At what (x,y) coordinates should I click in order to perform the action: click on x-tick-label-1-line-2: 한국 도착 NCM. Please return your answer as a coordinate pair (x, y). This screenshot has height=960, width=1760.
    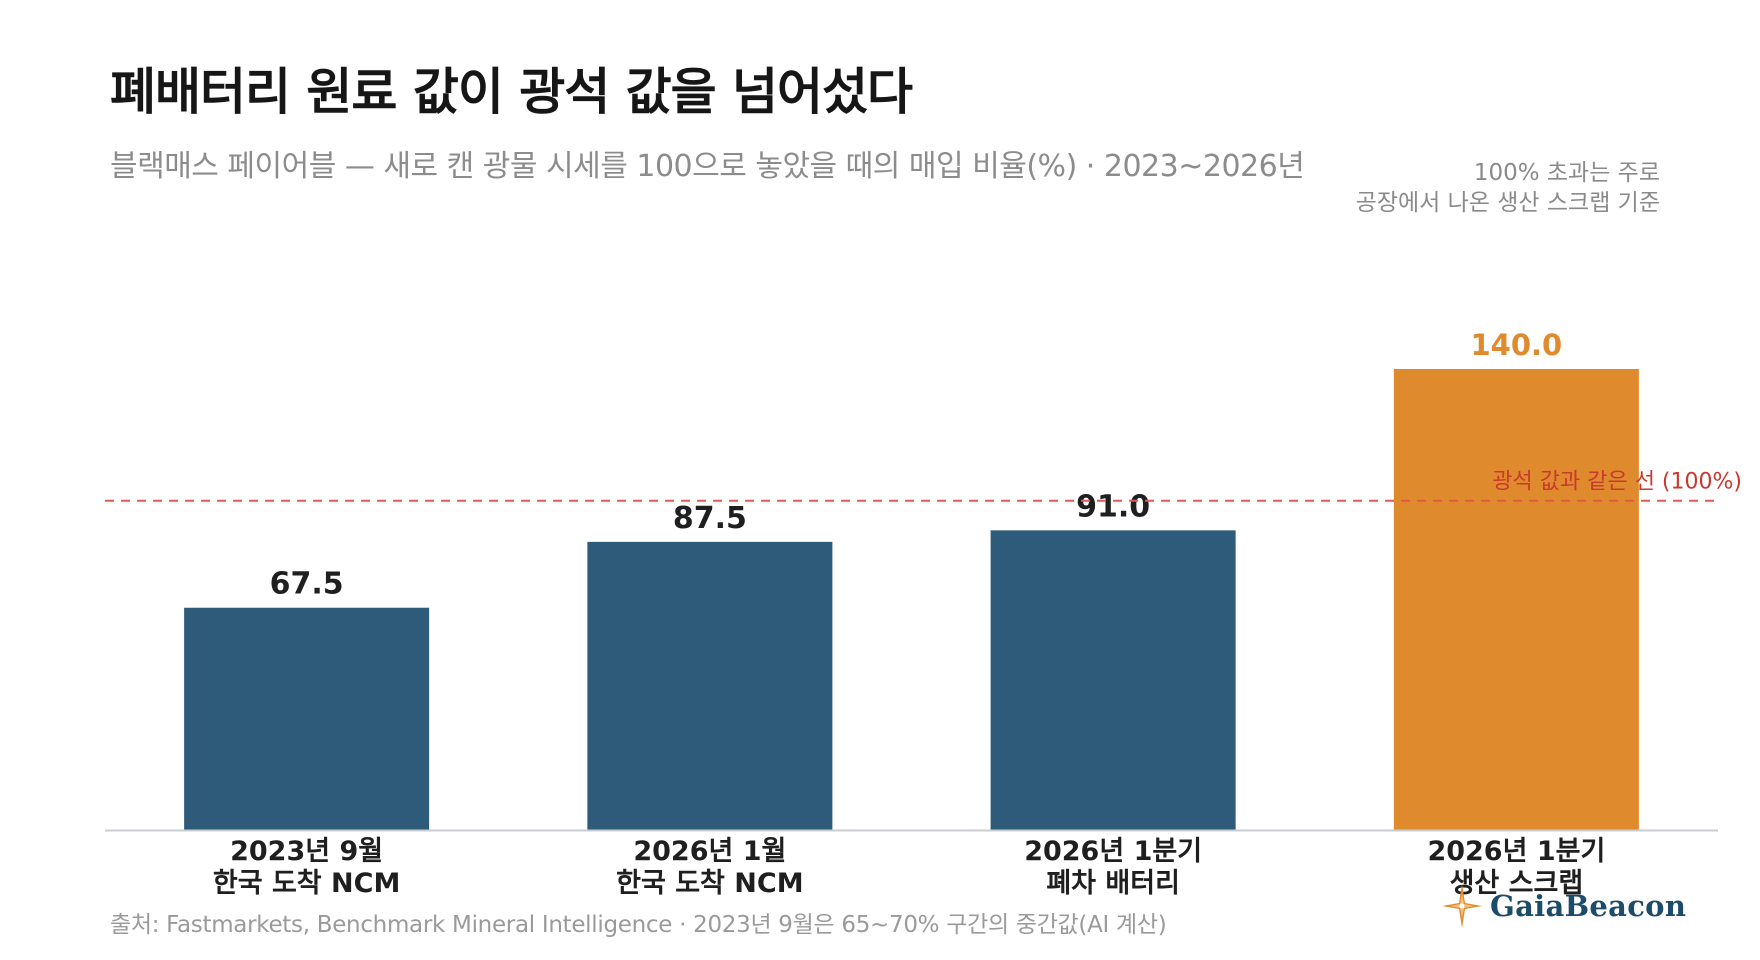
    Looking at the image, I should click on (306, 883).